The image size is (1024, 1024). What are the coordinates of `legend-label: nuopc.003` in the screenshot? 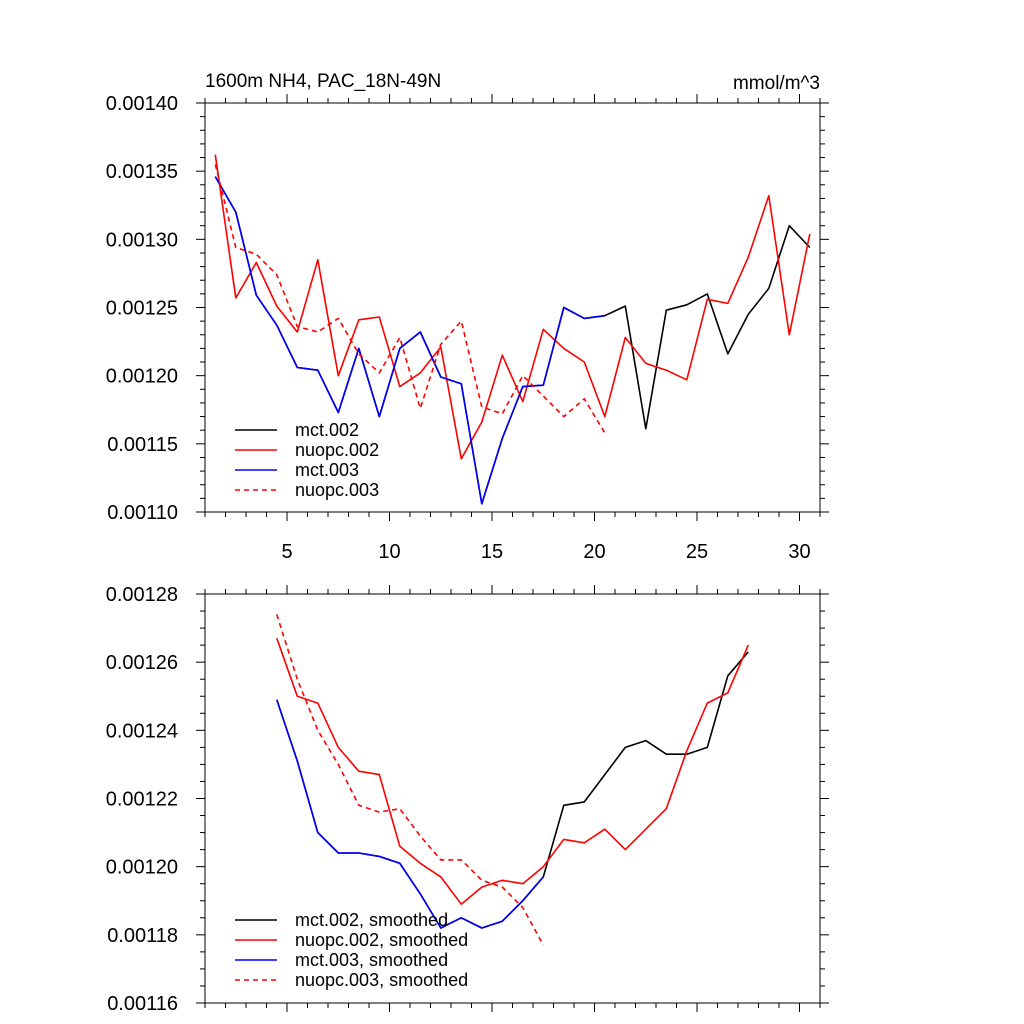 It's located at (337, 490).